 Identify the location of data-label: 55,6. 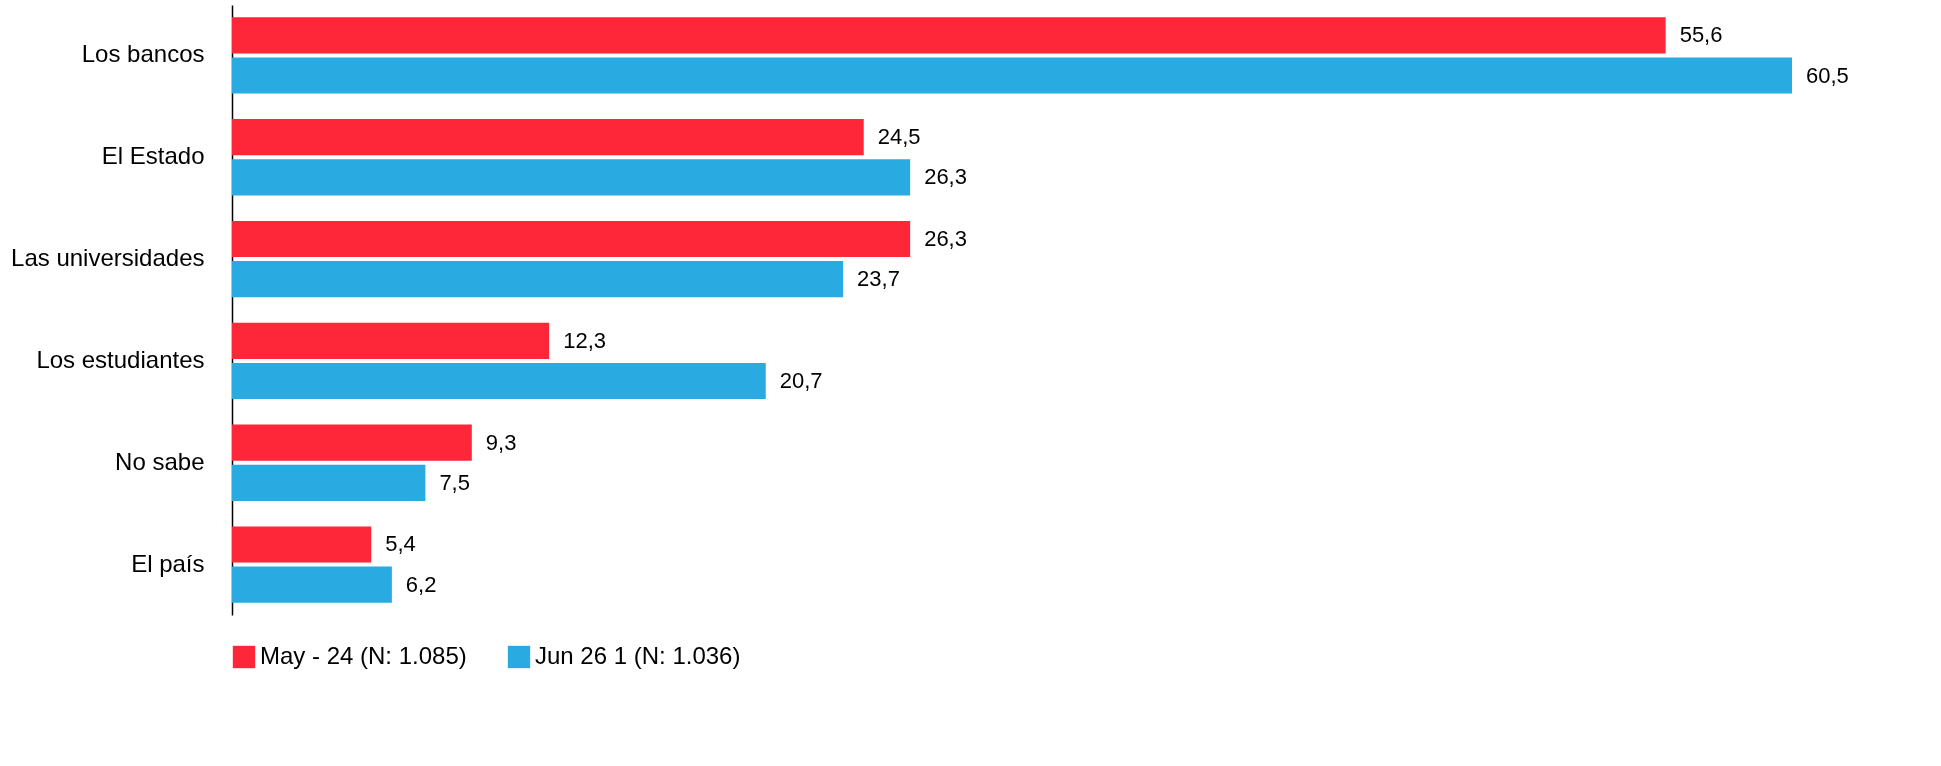
(1701, 35).